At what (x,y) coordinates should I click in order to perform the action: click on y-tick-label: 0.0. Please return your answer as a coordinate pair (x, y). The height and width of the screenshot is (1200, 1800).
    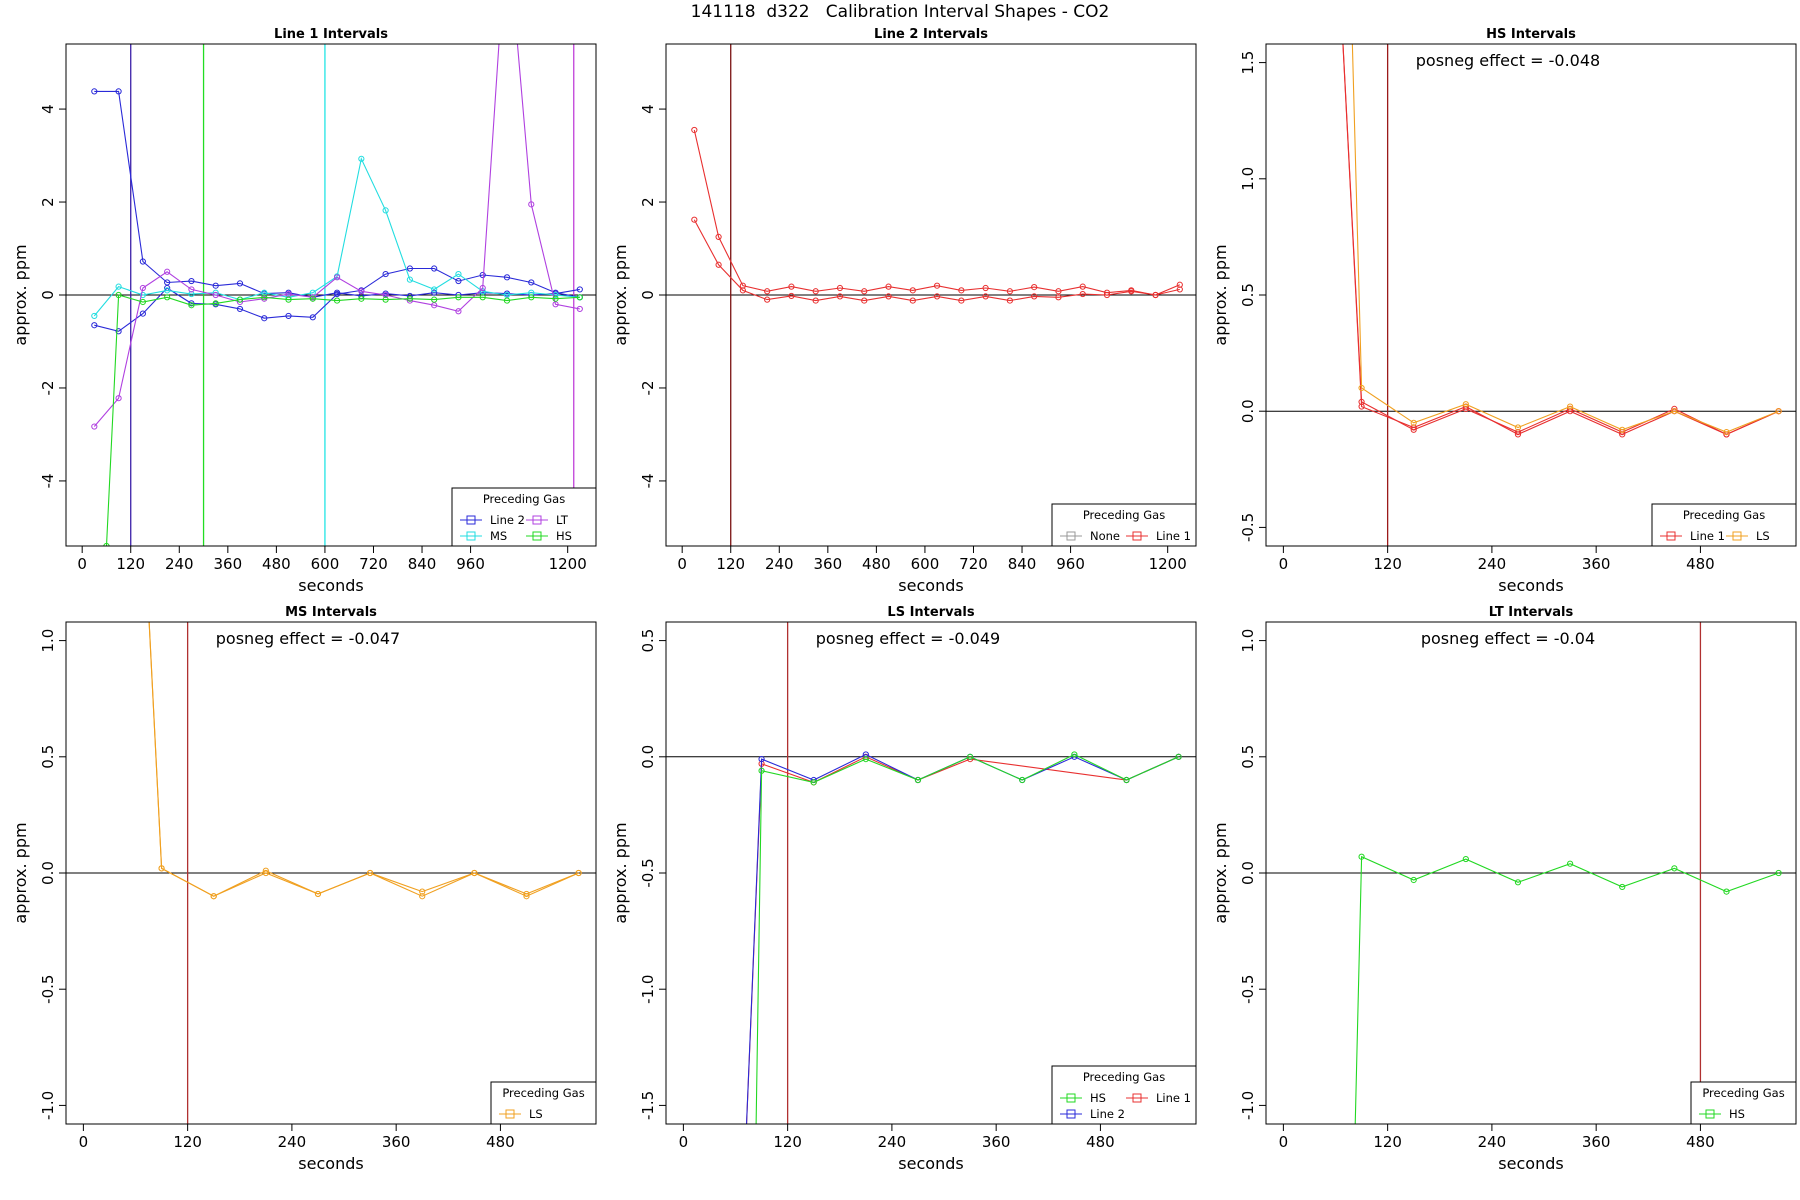
    Looking at the image, I should click on (48, 873).